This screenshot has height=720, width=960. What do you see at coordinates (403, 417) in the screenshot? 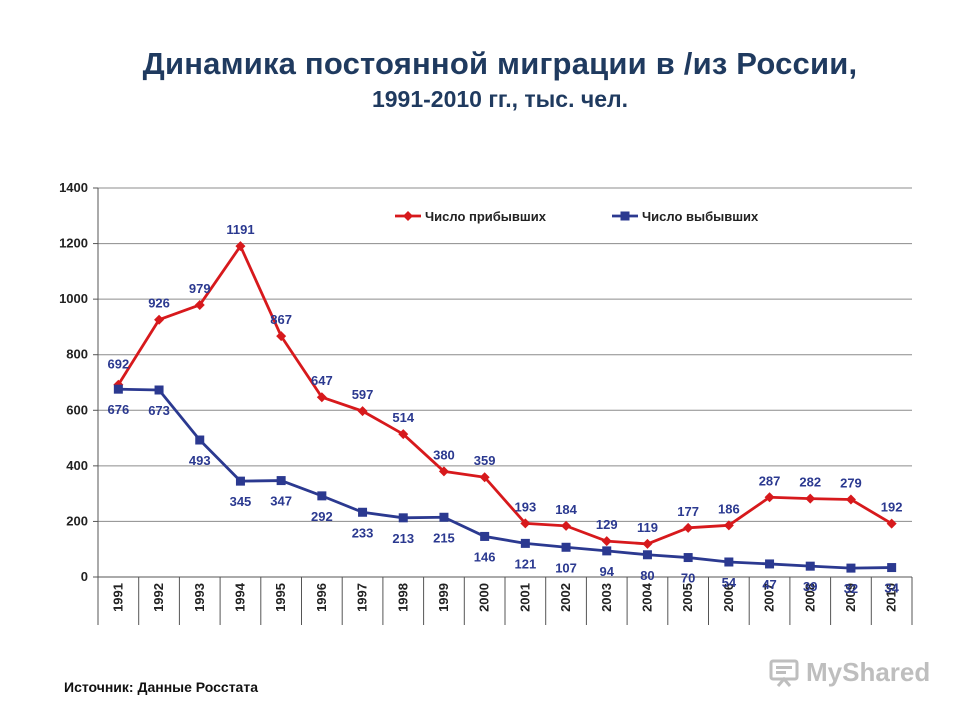
I see `arrivals-data-label: 514` at bounding box center [403, 417].